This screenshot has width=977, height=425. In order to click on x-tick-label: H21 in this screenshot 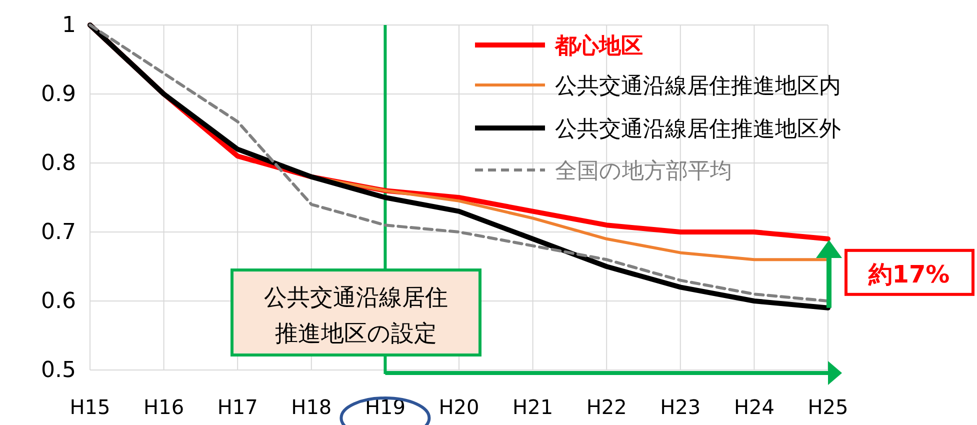, I will do `click(533, 407)`.